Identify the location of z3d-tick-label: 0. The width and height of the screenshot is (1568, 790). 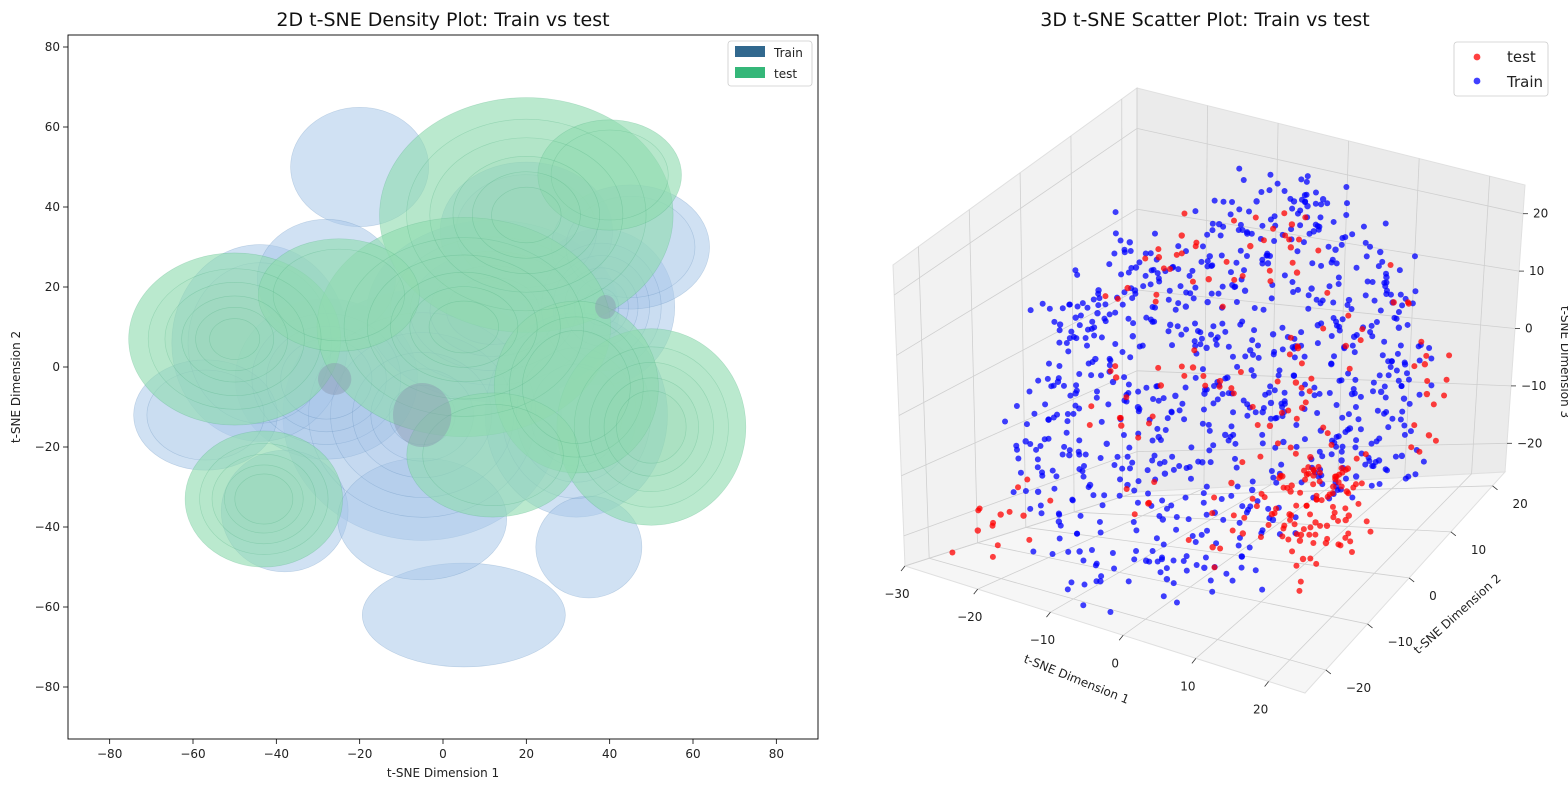
(1529, 329).